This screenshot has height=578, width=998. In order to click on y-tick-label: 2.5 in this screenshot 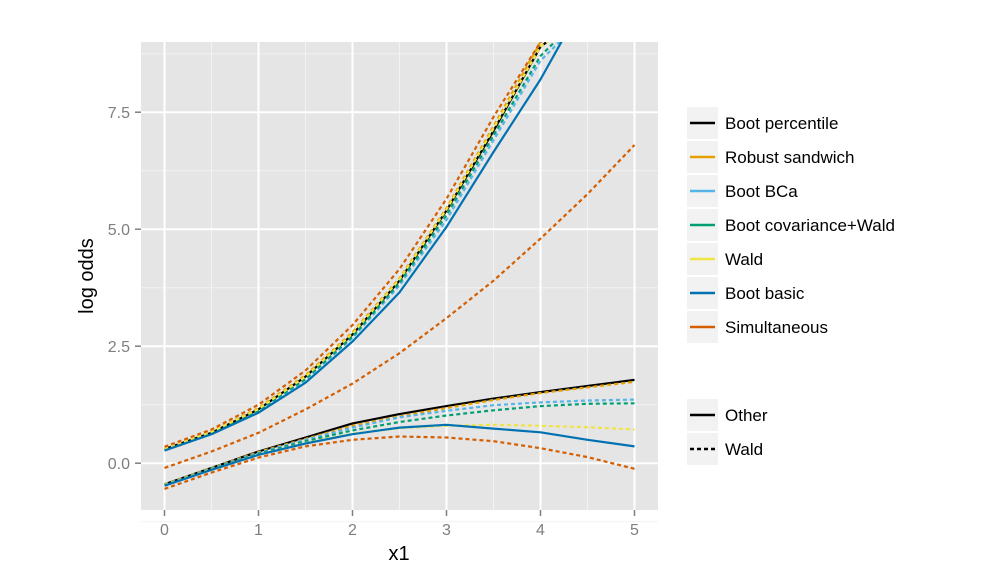, I will do `click(119, 347)`.